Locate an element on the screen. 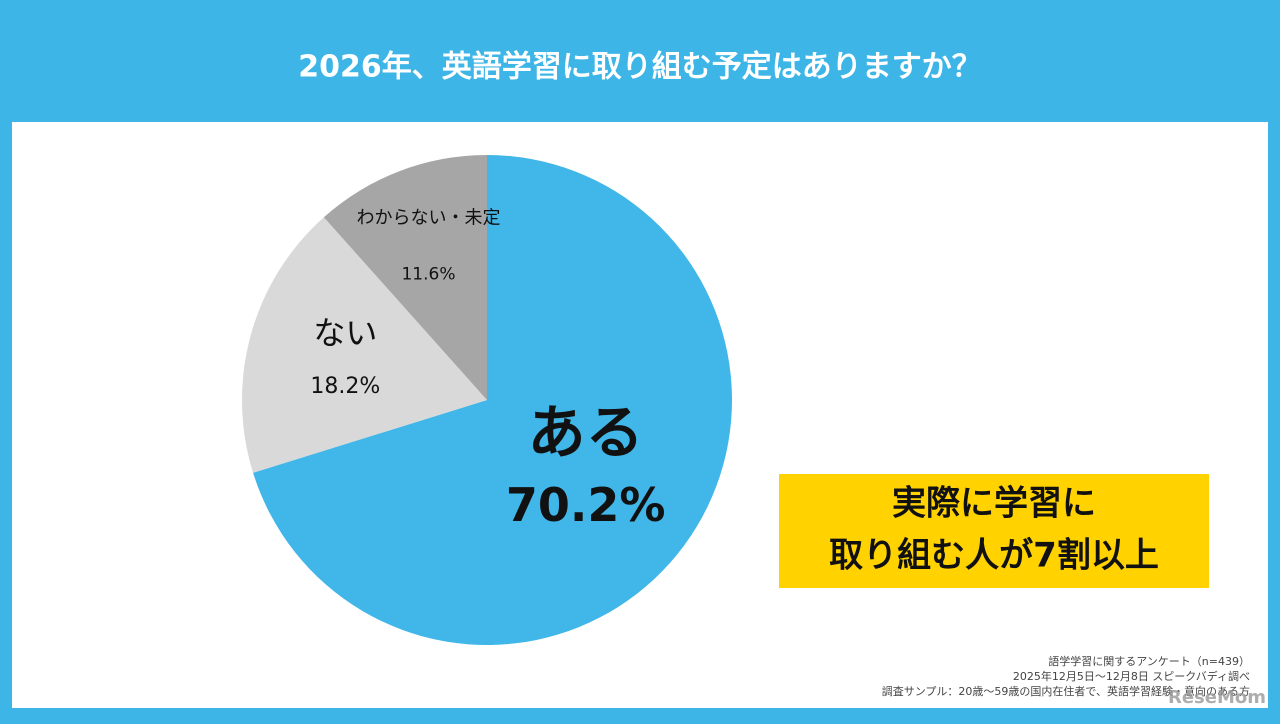  value-label: 11.6% is located at coordinates (428, 275).